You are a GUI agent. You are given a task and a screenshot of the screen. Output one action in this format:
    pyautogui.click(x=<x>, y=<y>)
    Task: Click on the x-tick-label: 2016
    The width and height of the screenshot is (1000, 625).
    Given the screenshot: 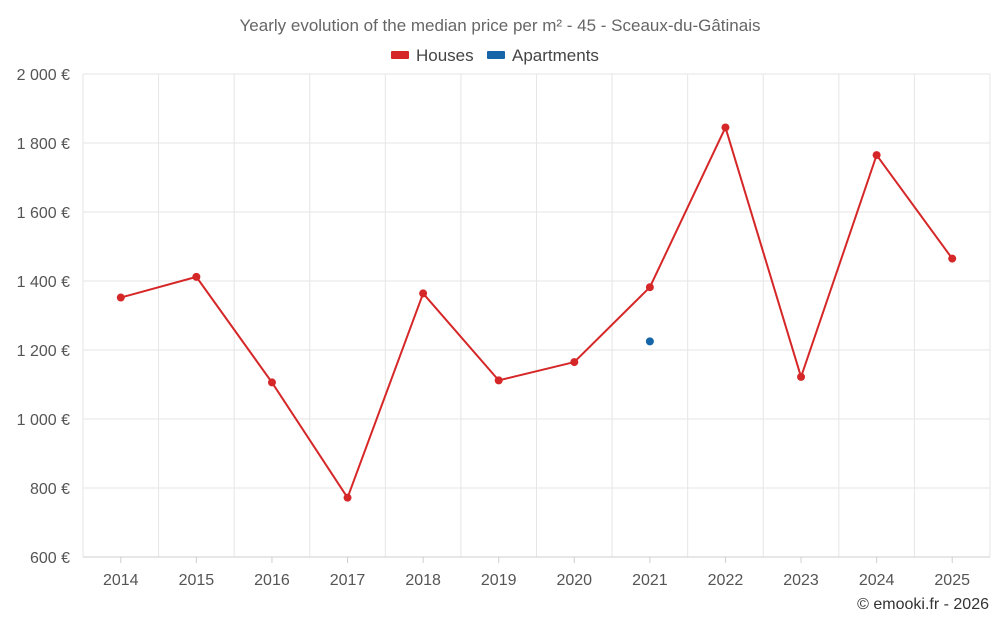 What is the action you would take?
    pyautogui.click(x=272, y=580)
    